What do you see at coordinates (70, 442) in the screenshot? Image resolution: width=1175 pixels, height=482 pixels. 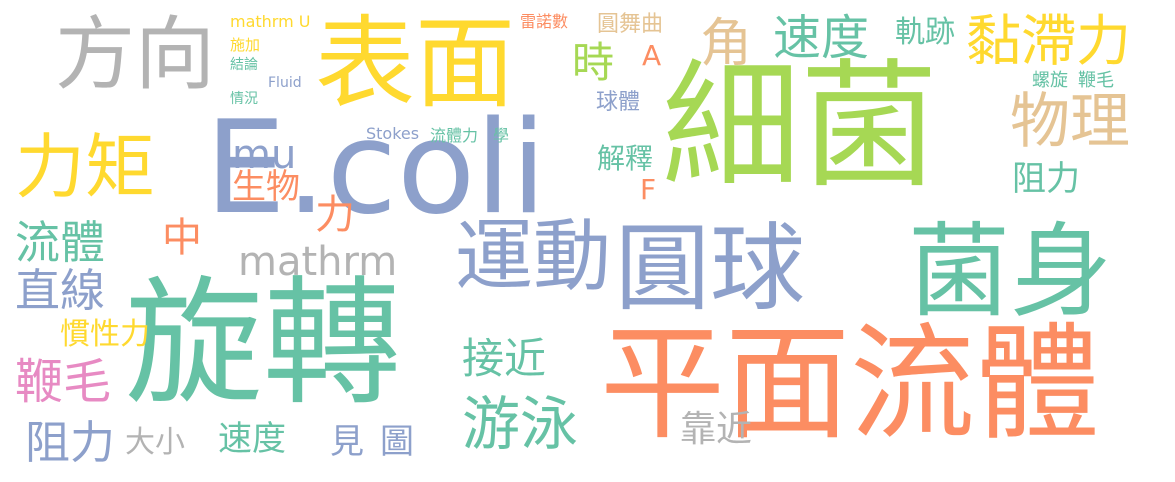 I see `word-drag-left: 阻力` at bounding box center [70, 442].